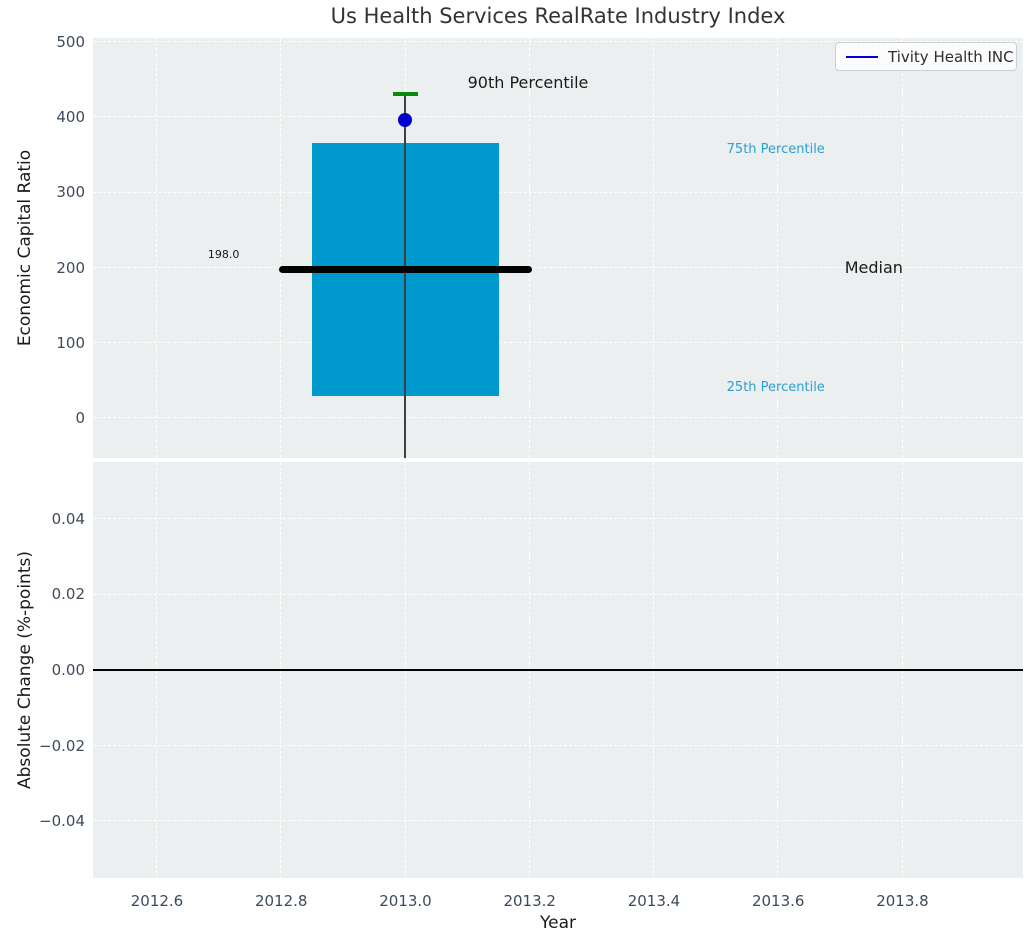 This screenshot has height=942, width=1034. What do you see at coordinates (68, 594) in the screenshot?
I see `y-tick-label: 0.02` at bounding box center [68, 594].